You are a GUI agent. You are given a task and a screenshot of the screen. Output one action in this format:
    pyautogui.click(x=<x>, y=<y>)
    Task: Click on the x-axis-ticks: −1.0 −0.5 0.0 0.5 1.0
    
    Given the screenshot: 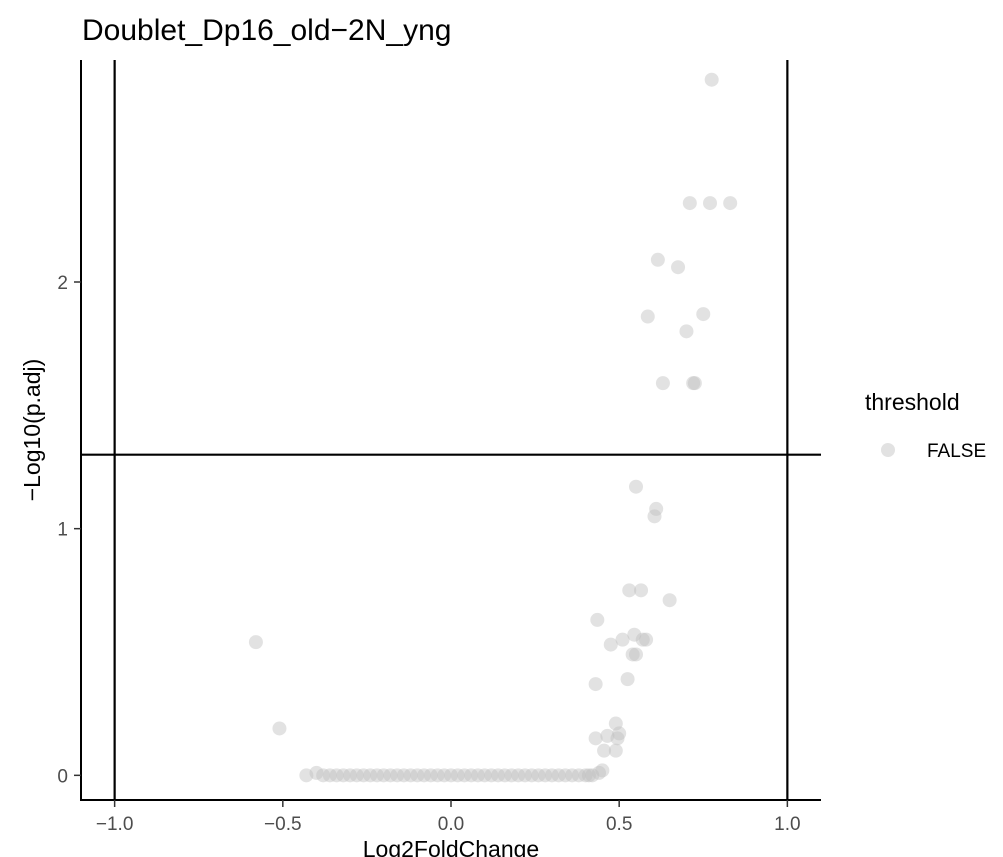 What is the action you would take?
    pyautogui.click(x=448, y=817)
    